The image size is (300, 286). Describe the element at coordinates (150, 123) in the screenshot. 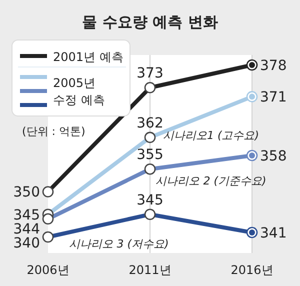

I see `data-label: 362` at that location.